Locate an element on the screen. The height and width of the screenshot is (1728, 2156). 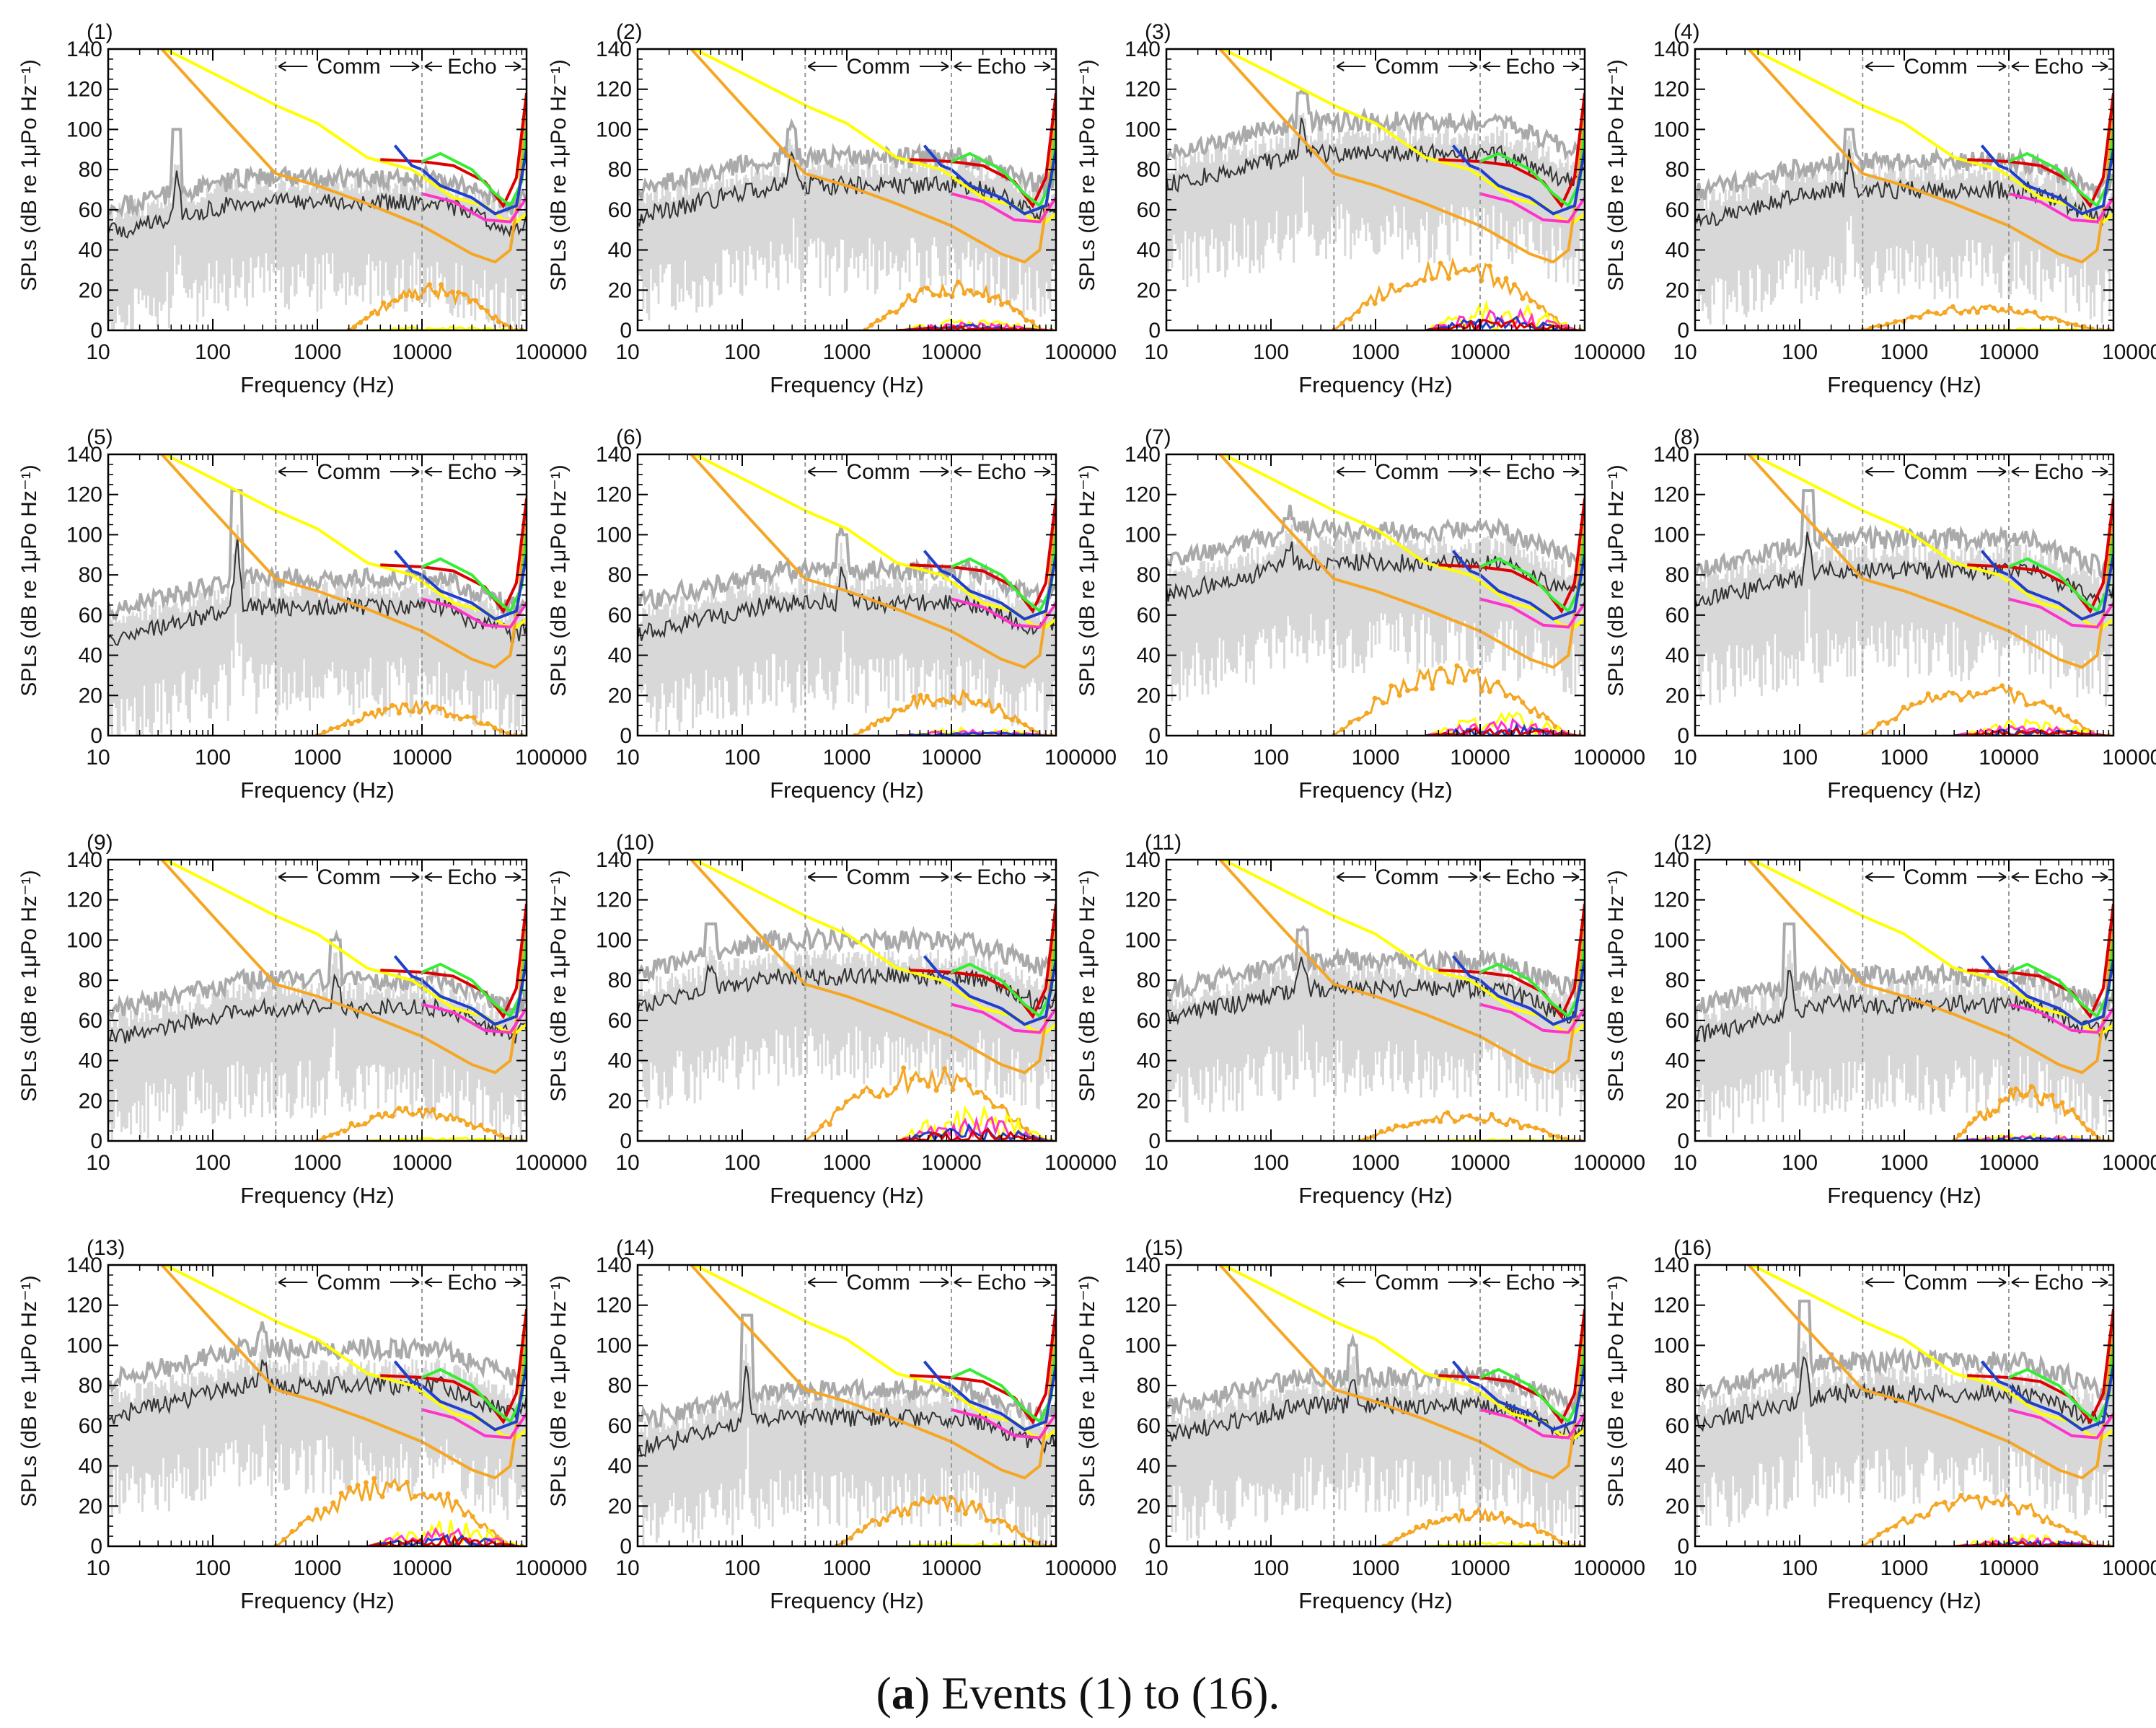
y-tick-label: 100 is located at coordinates (1671, 1345).